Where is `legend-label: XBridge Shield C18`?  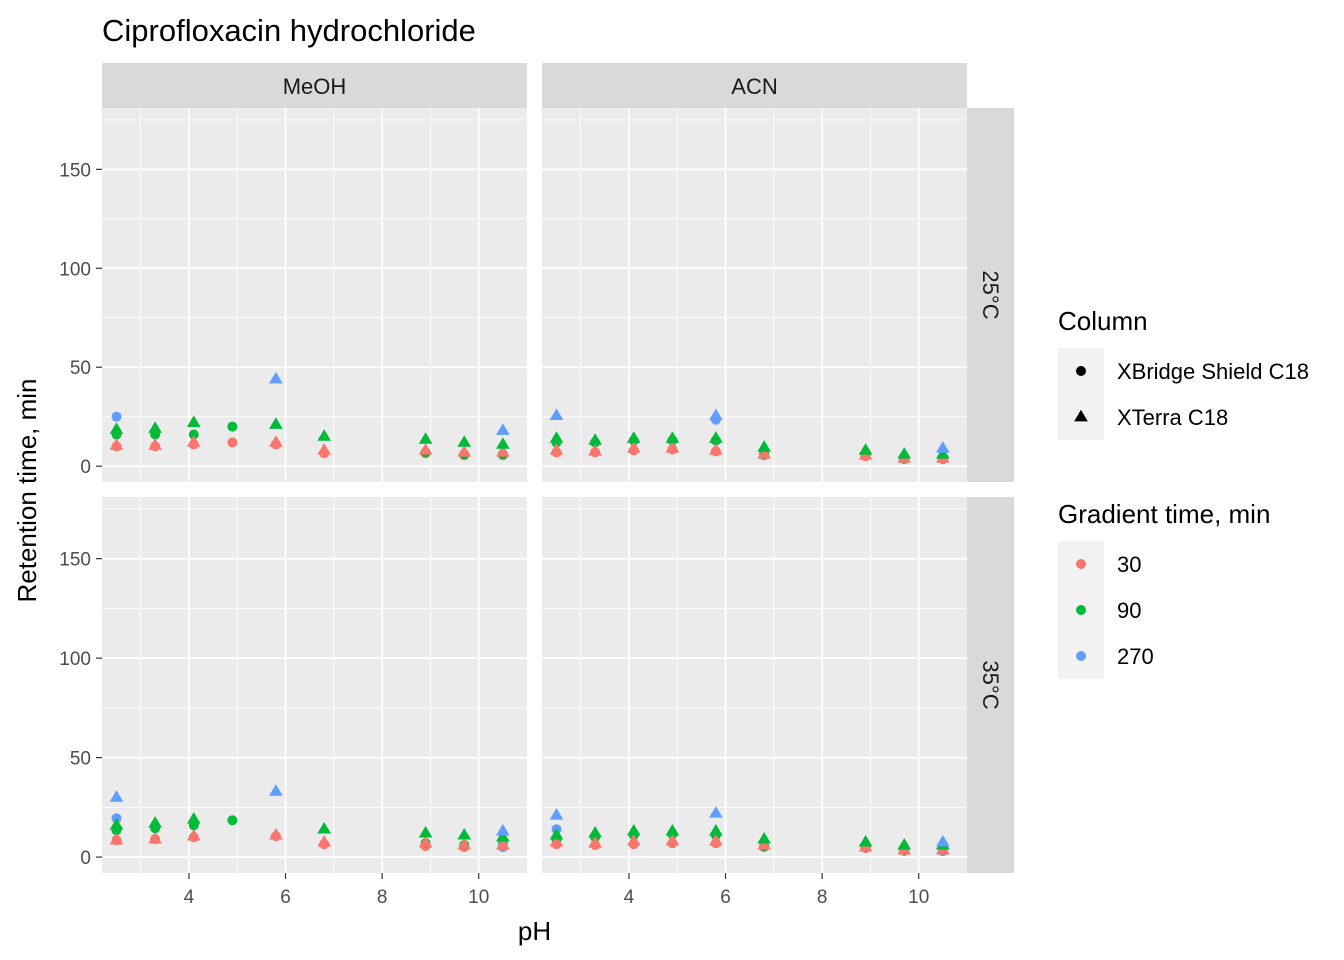
legend-label: XBridge Shield C18 is located at coordinates (1213, 371).